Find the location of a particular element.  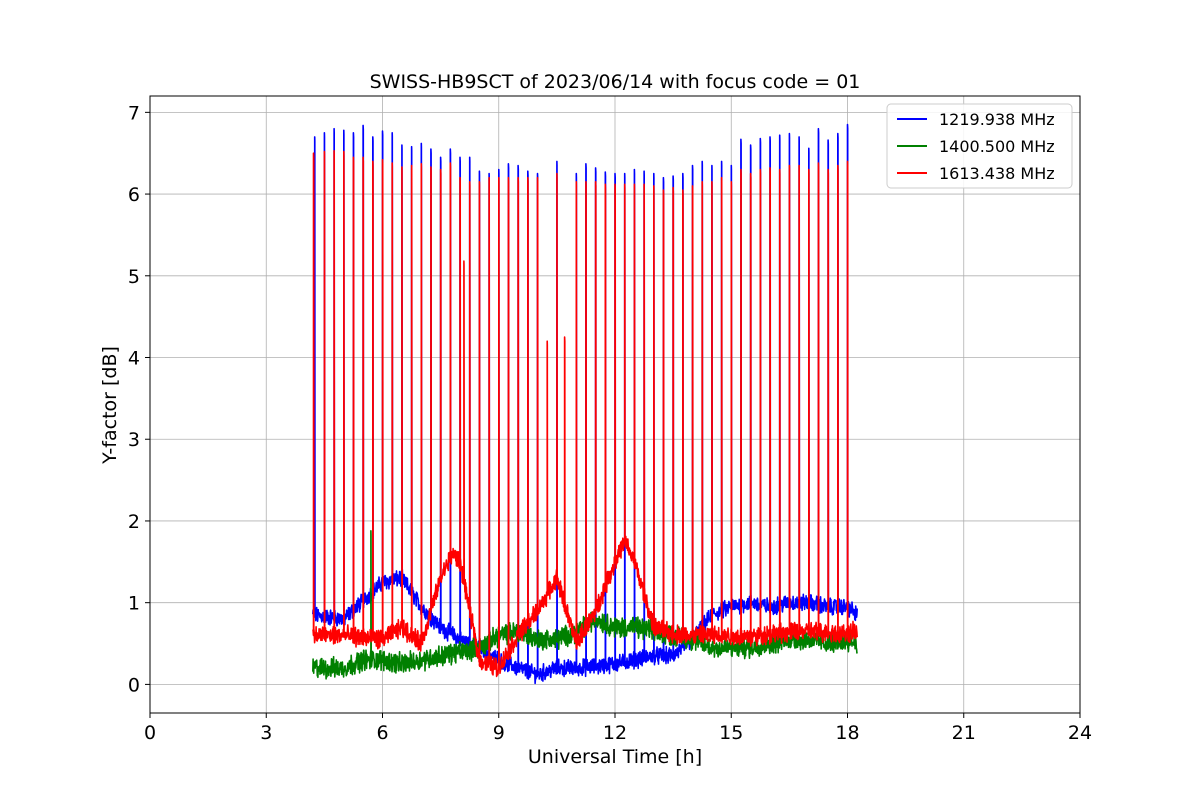

x-tick-label: 0 is located at coordinates (150, 733).